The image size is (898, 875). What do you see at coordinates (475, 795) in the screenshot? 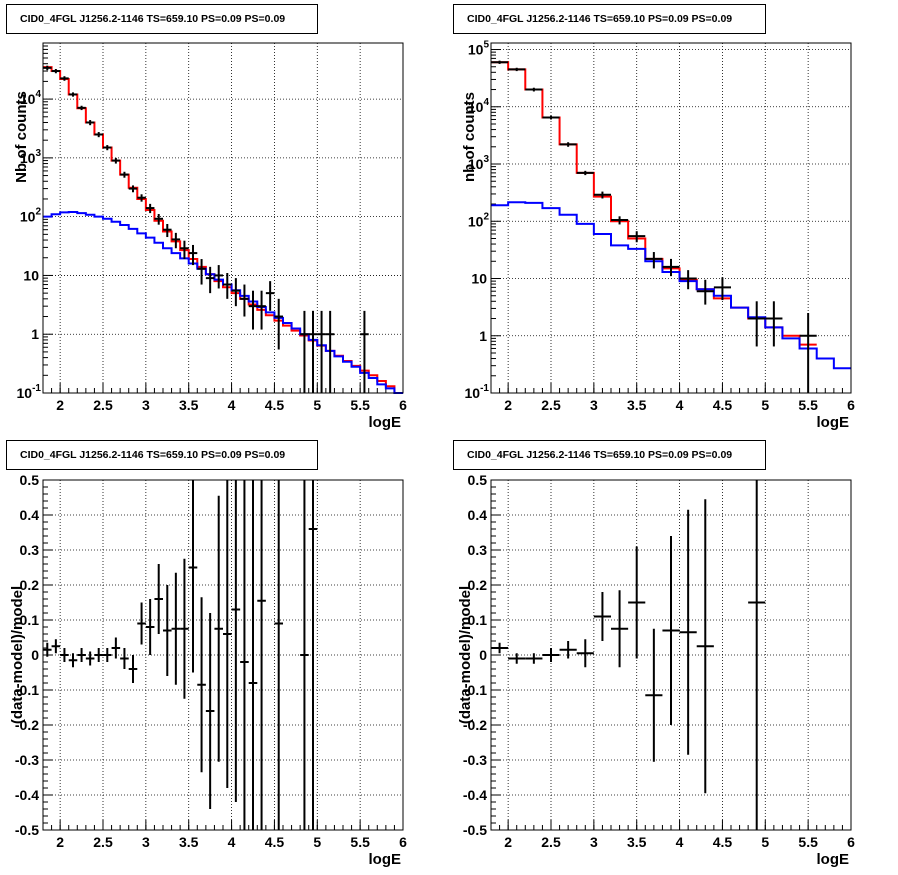
I see `y-tick-label: -0.4` at bounding box center [475, 795].